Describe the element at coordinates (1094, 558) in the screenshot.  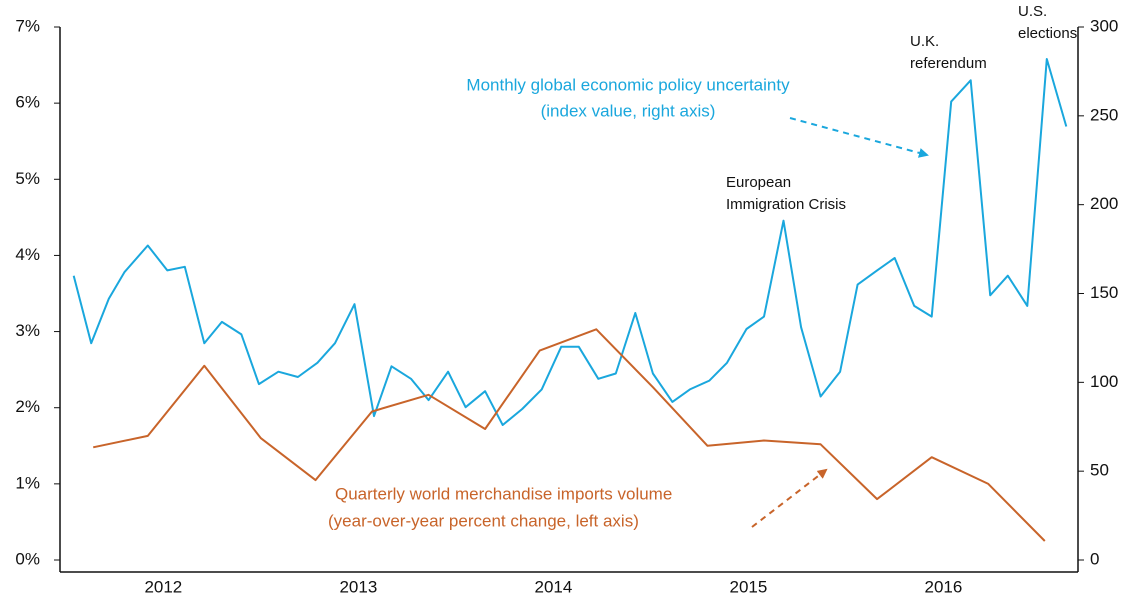
I see `y2-tick-label: 0` at that location.